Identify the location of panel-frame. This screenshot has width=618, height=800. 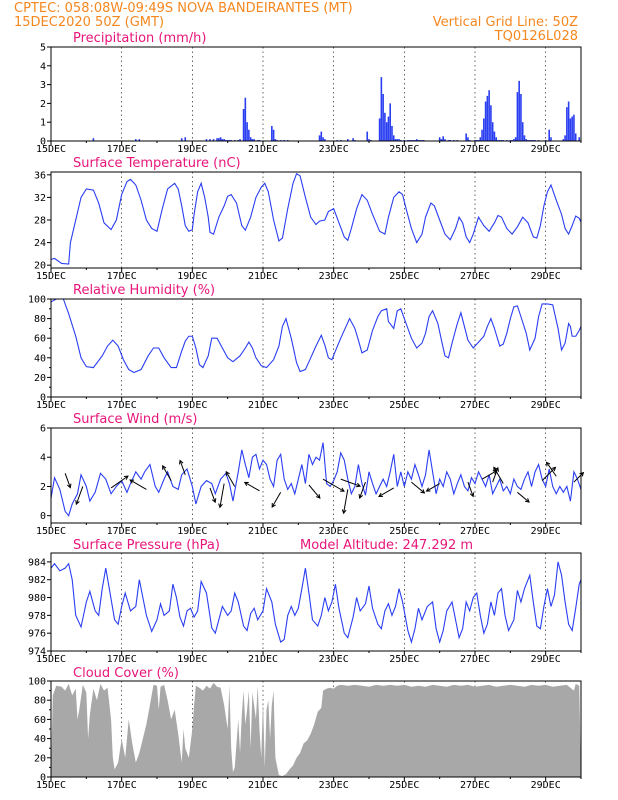
(316, 220).